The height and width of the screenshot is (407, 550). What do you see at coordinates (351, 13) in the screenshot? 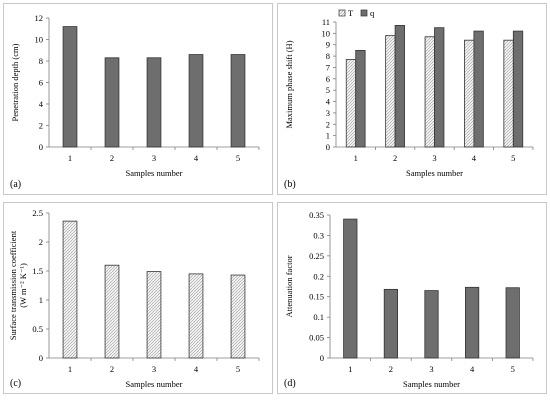
I see `legend-label-T: T` at bounding box center [351, 13].